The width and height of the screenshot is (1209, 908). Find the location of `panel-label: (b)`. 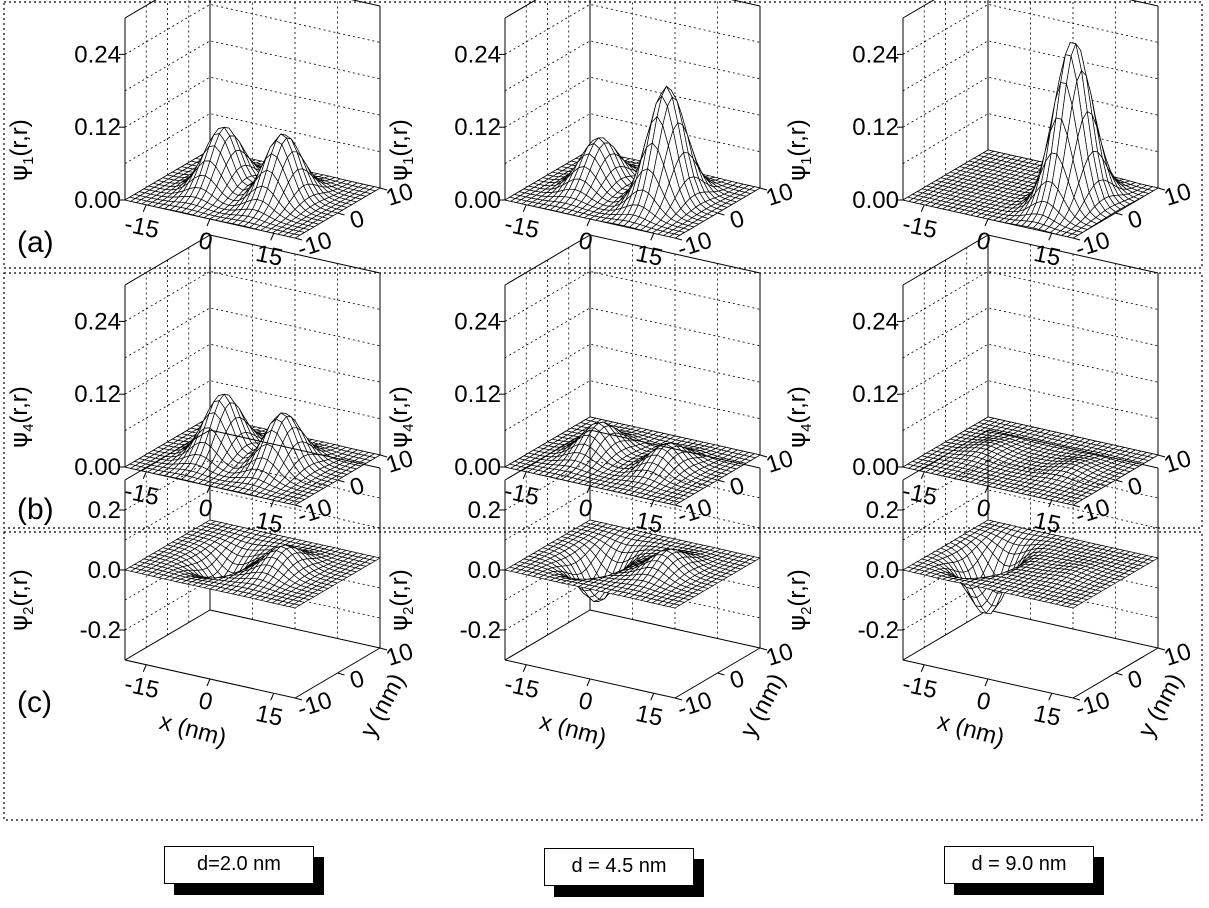

panel-label: (b) is located at coordinates (35, 509).